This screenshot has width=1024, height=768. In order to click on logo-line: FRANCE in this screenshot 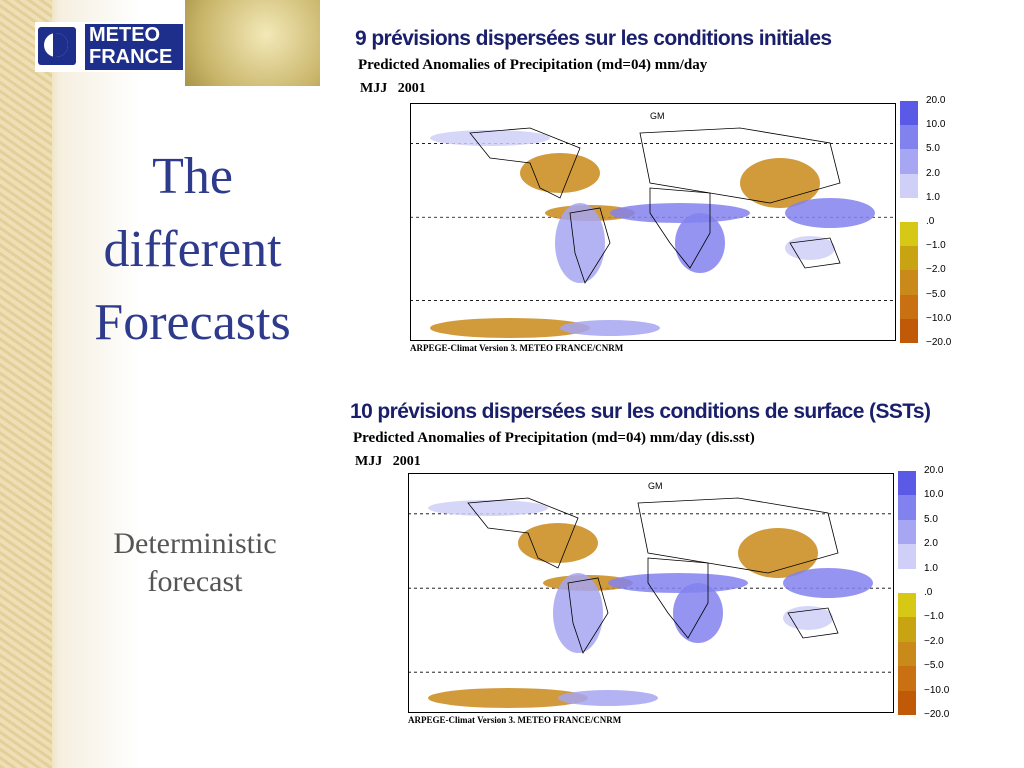, I will do `click(131, 57)`.